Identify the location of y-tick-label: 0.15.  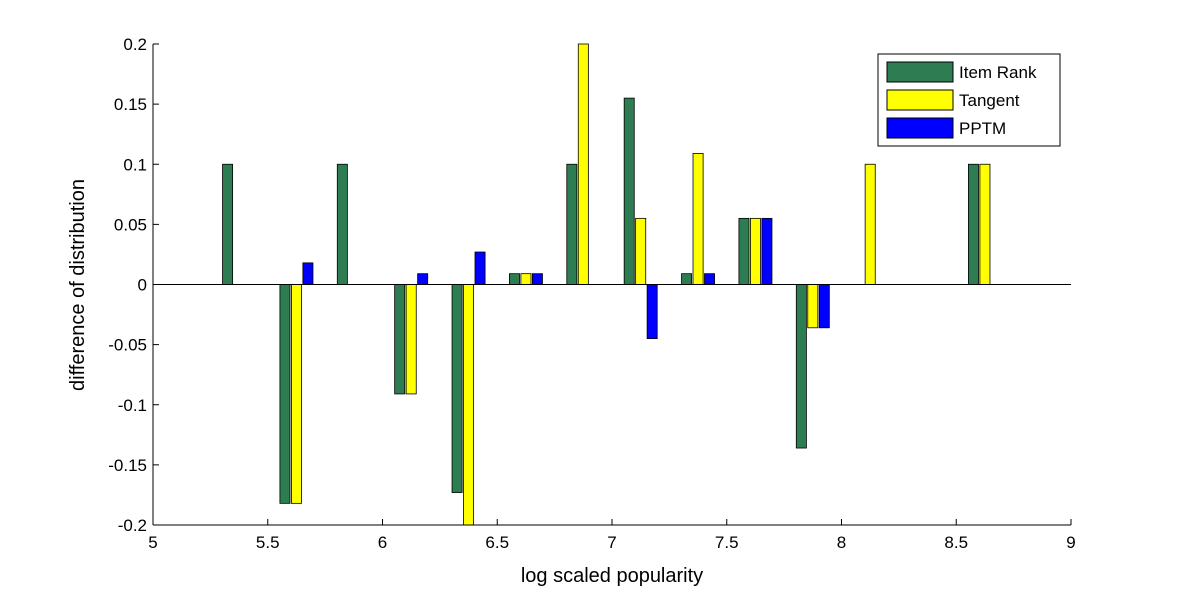
(130, 104).